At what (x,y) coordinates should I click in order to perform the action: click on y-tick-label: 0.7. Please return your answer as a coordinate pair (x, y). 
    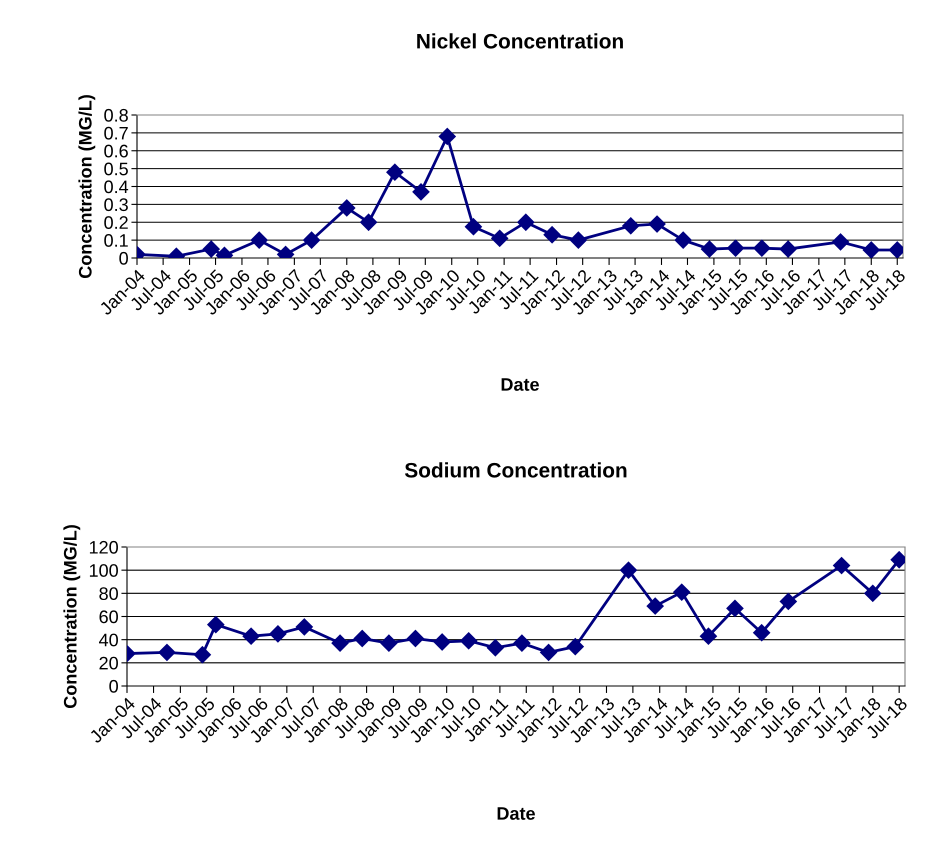
    Looking at the image, I should click on (116, 133).